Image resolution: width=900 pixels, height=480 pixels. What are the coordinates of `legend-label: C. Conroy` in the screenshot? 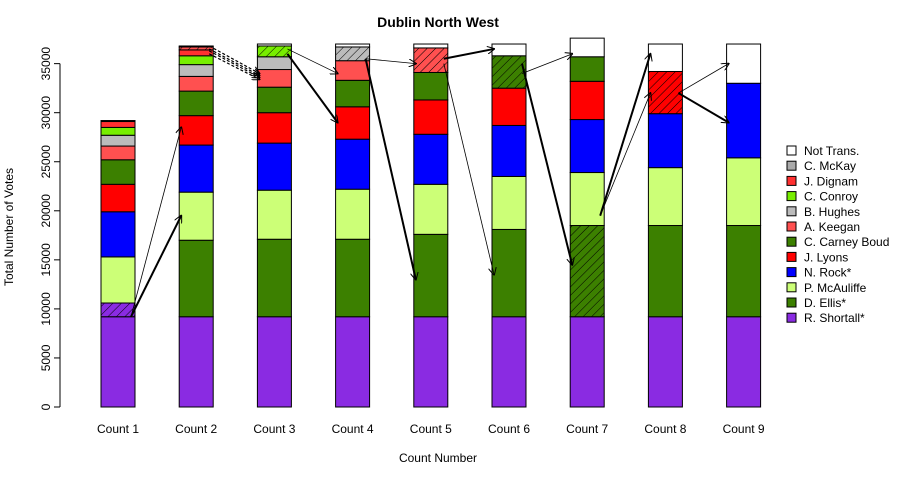 It's located at (831, 197).